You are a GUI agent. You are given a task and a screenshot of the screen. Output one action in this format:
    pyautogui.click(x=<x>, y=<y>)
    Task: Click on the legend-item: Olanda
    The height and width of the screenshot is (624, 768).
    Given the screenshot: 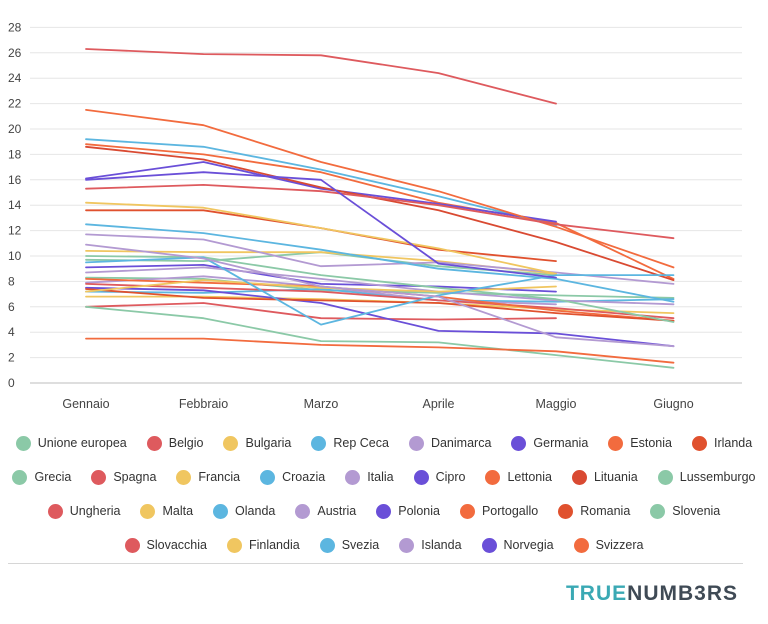 What is the action you would take?
    pyautogui.click(x=244, y=511)
    